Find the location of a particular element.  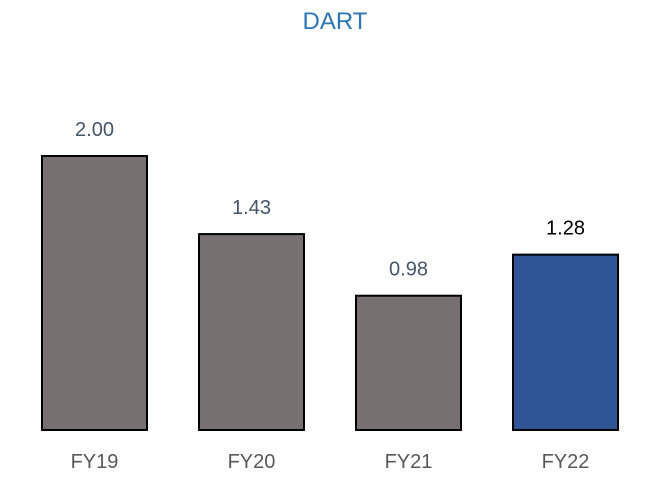

bar-fy19 is located at coordinates (94, 293).